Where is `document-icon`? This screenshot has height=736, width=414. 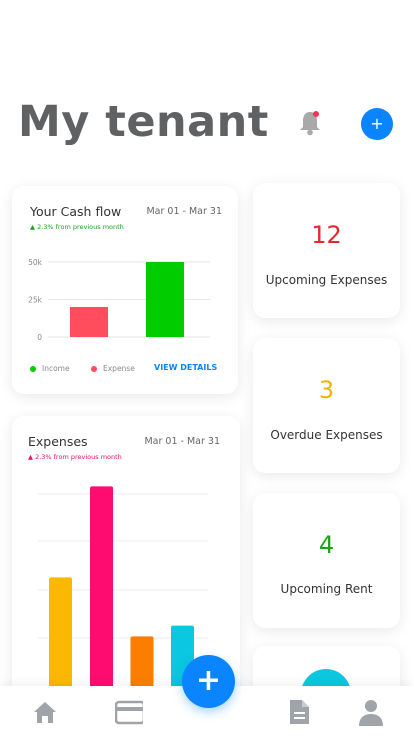 document-icon is located at coordinates (299, 712).